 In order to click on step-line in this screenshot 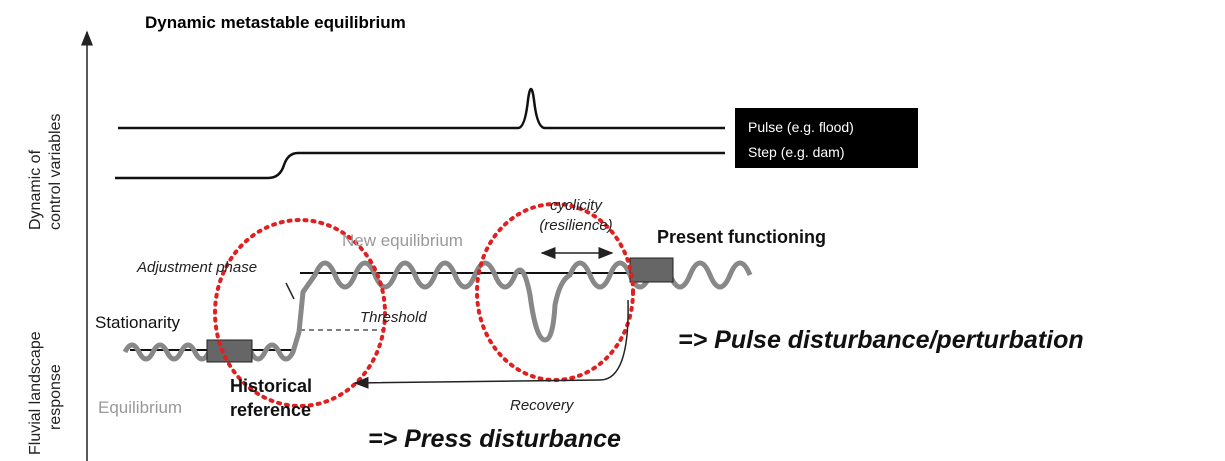, I will do `click(420, 165)`.